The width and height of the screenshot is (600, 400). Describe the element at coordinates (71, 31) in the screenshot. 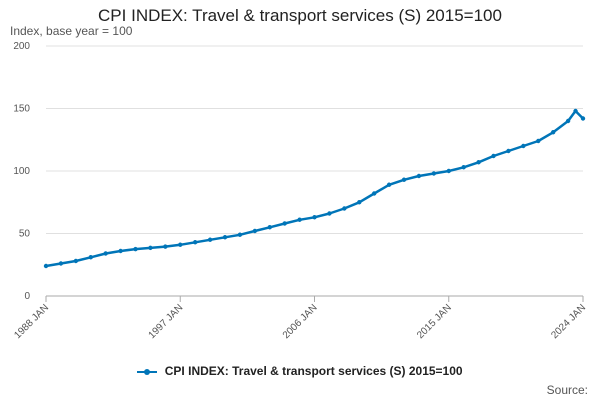

I see `chart-subtitle: Index, base year = 100` at that location.